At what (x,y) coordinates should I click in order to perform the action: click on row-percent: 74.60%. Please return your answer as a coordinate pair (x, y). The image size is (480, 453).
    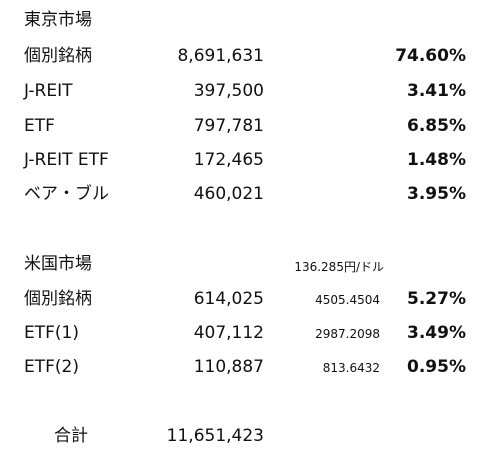
    Looking at the image, I should click on (430, 56).